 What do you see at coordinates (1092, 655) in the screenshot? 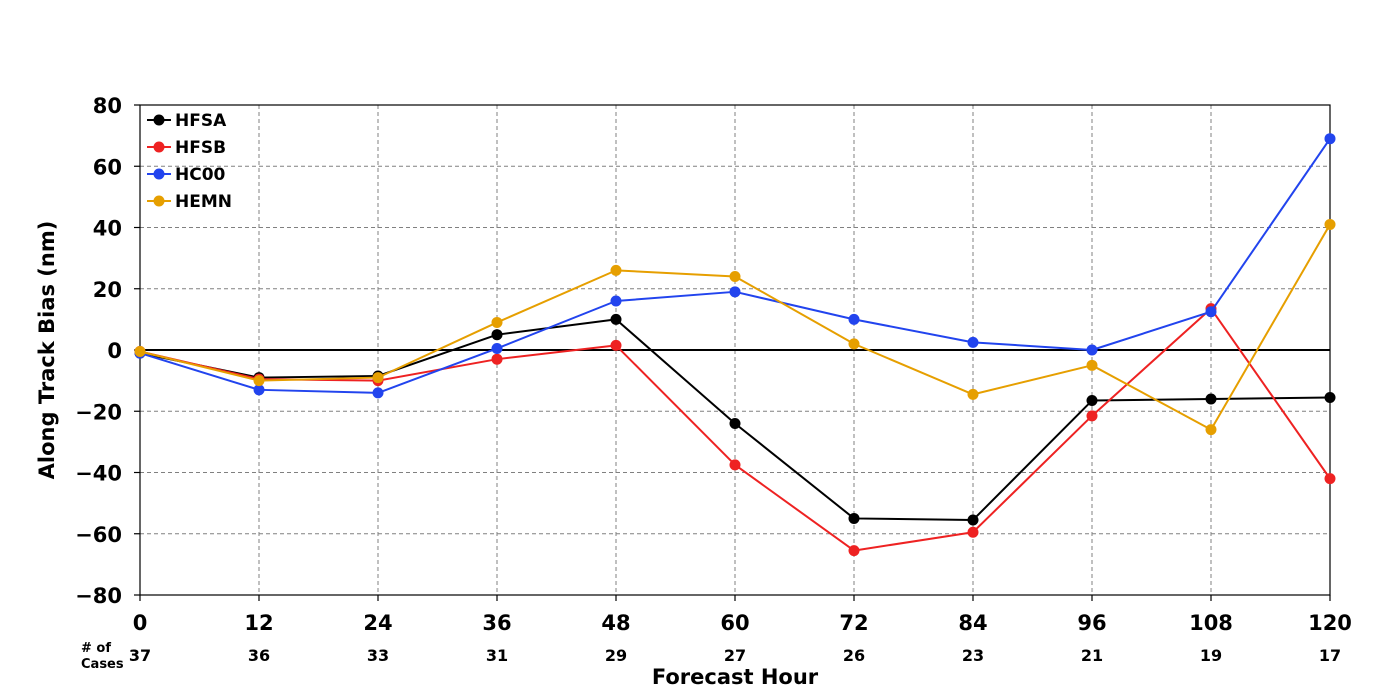
I see `case-count: 21` at bounding box center [1092, 655].